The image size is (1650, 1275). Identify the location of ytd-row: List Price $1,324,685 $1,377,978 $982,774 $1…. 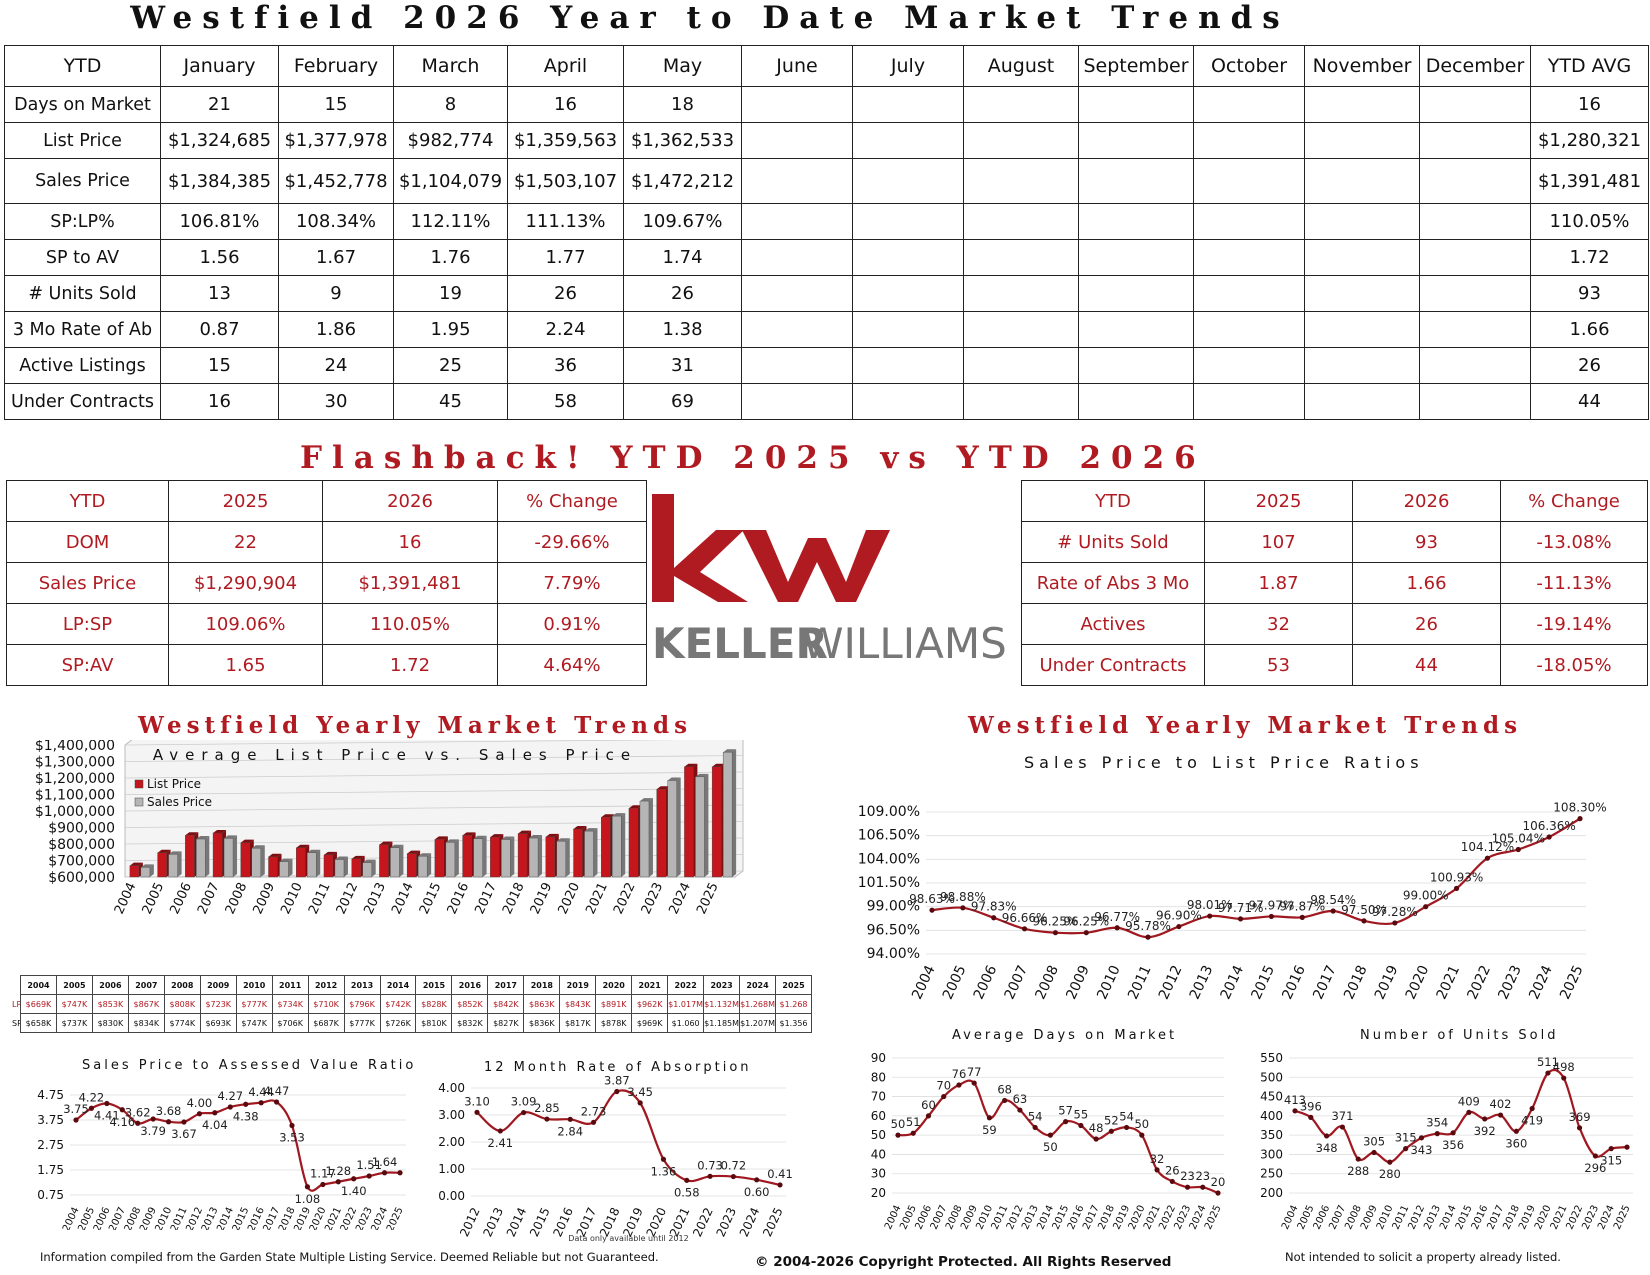
(826, 140).